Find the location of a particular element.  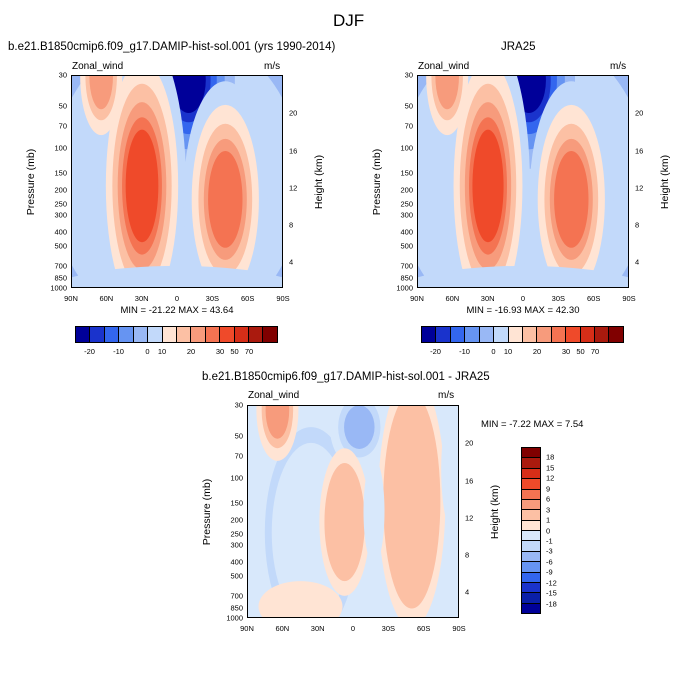

diff-colorbar-label: -3 is located at coordinates (549, 551).